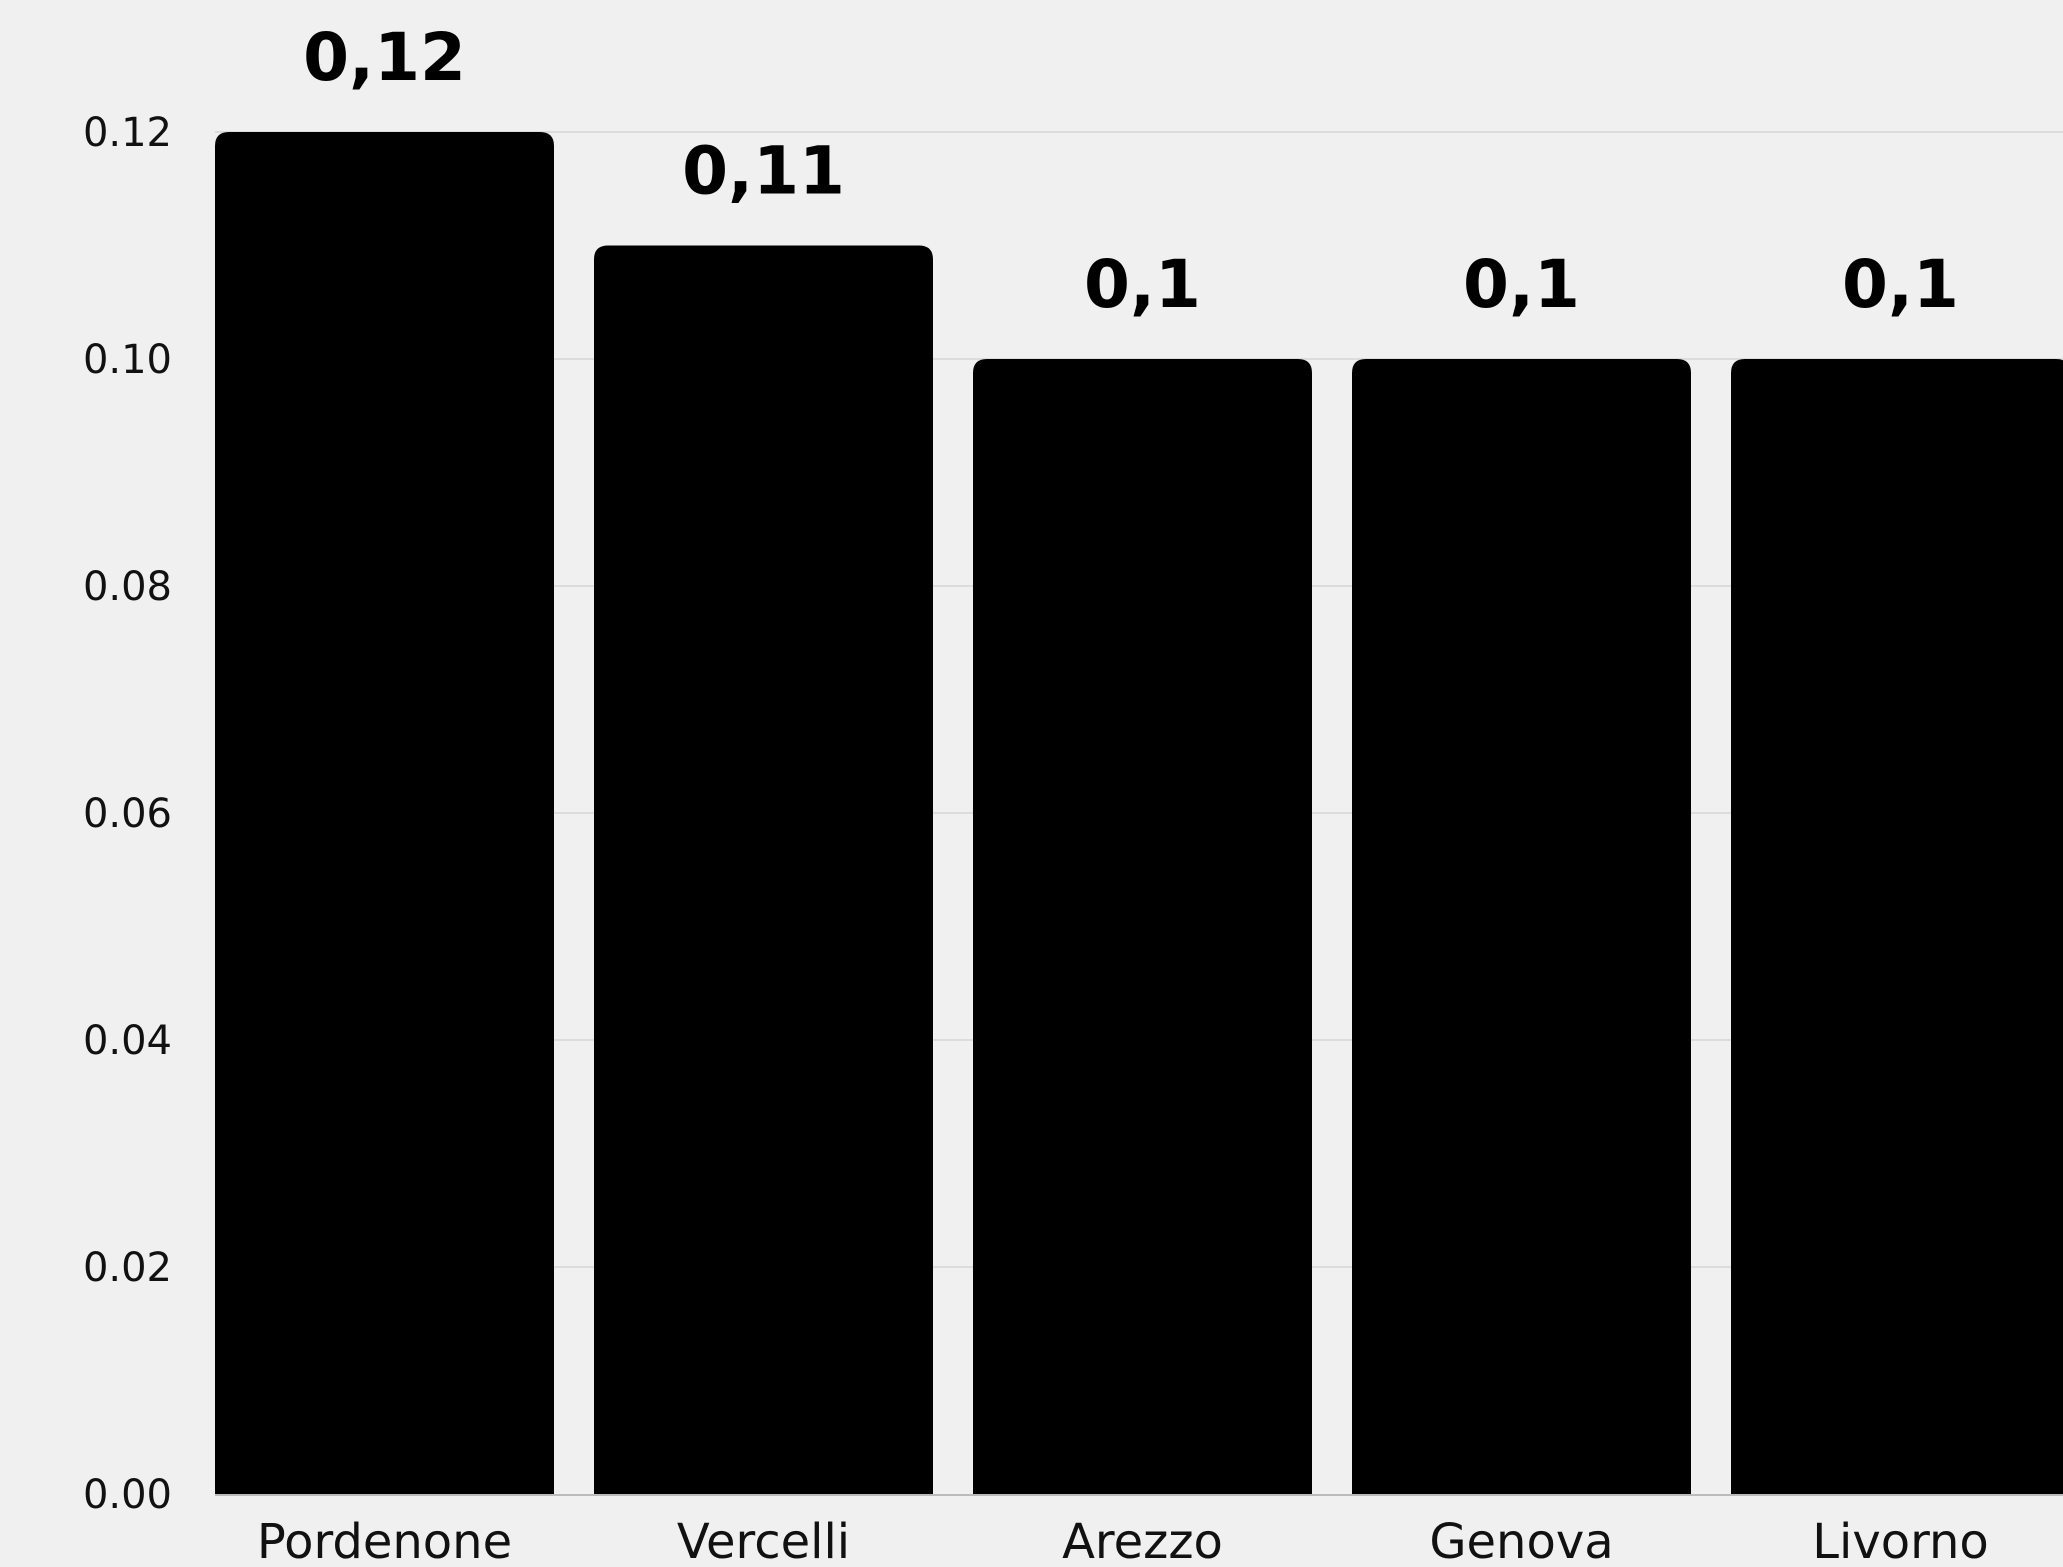 The image size is (2063, 1567). I want to click on x-tick-label: Vercelli, so click(763, 1540).